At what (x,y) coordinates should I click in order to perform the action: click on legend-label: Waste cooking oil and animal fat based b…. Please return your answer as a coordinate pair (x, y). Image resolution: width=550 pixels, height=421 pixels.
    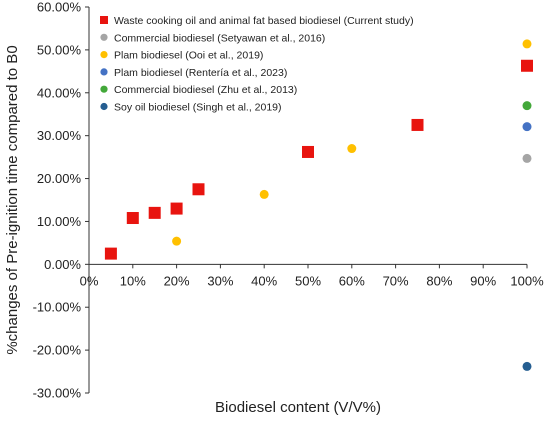
    Looking at the image, I should click on (264, 21).